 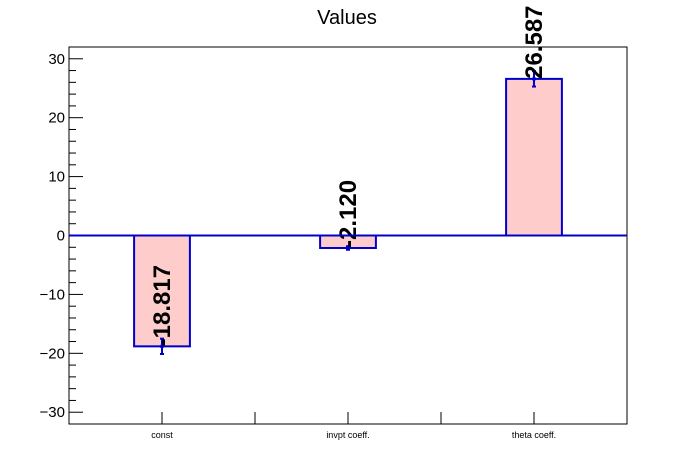 I want to click on x-category-label: theta coeff., so click(x=534, y=435).